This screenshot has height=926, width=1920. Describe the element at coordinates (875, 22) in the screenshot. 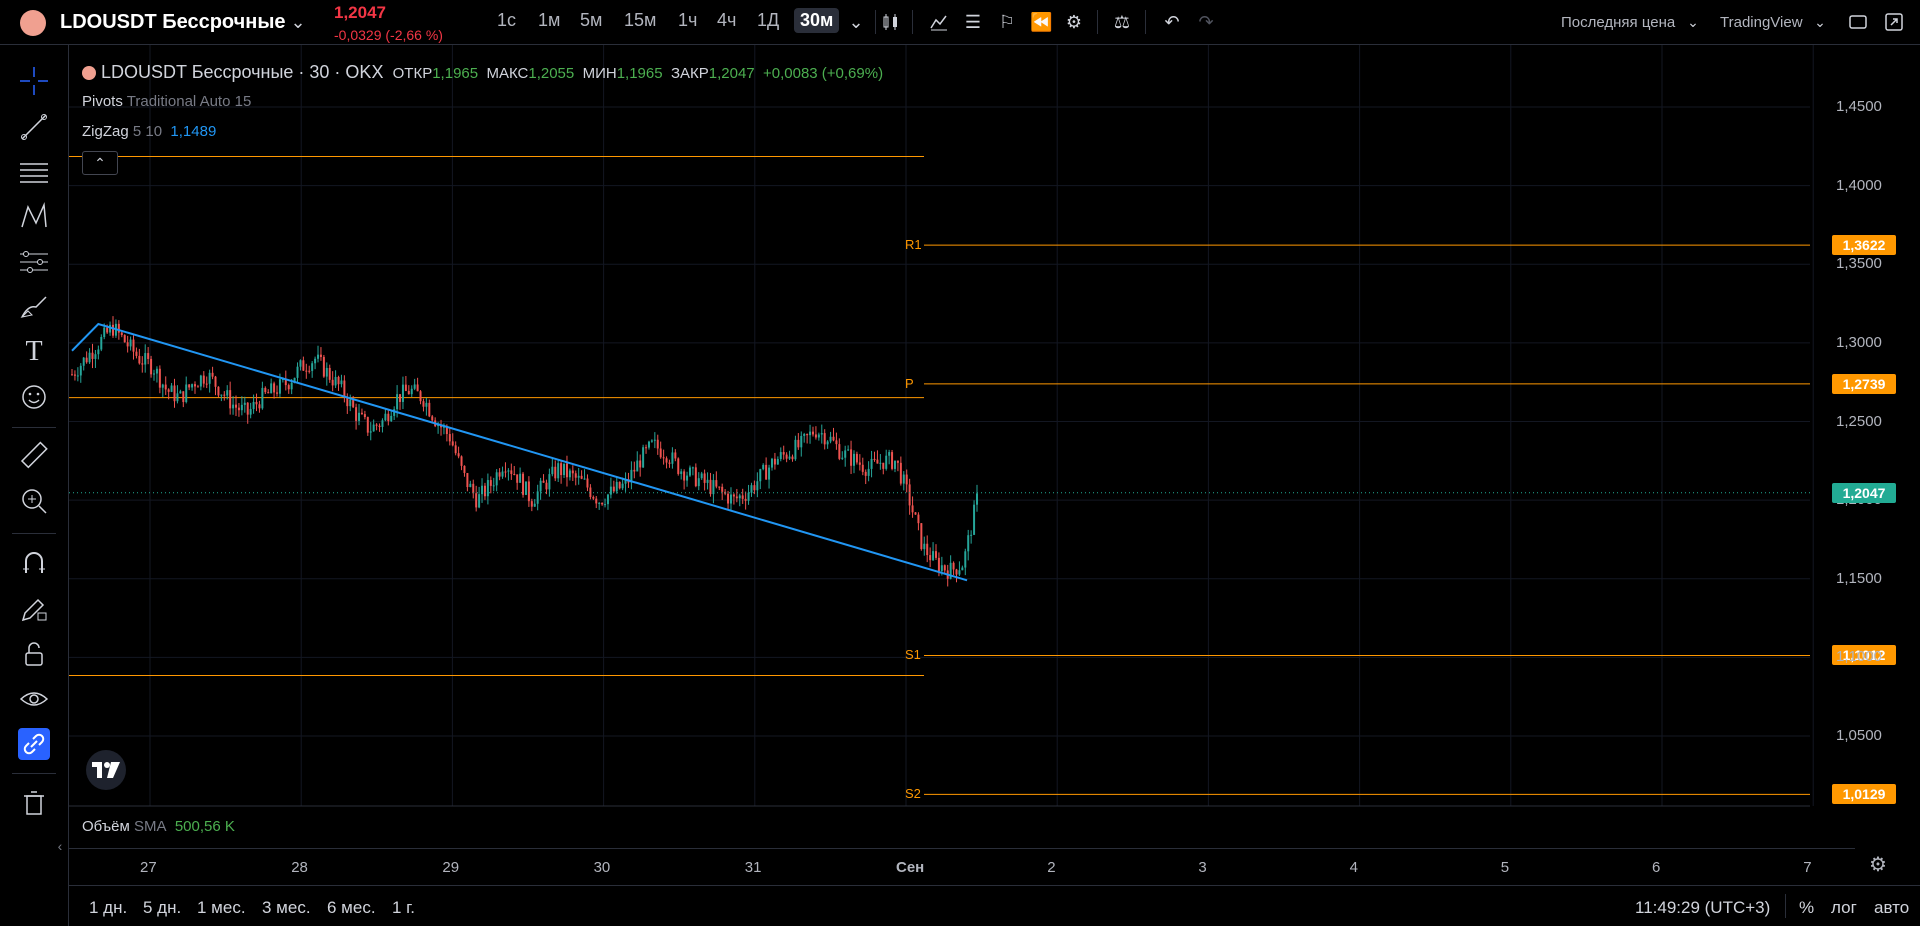

I see `divider` at that location.